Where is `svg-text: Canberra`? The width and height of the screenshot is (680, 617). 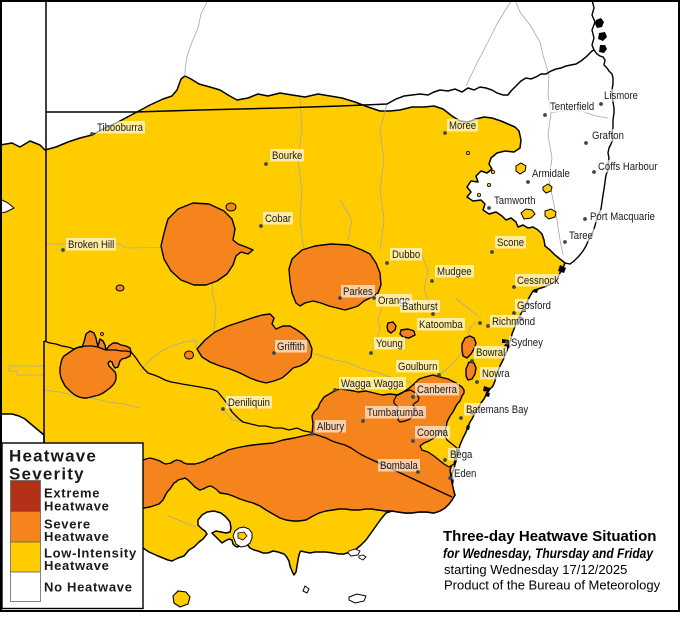 svg-text: Canberra is located at coordinates (437, 390).